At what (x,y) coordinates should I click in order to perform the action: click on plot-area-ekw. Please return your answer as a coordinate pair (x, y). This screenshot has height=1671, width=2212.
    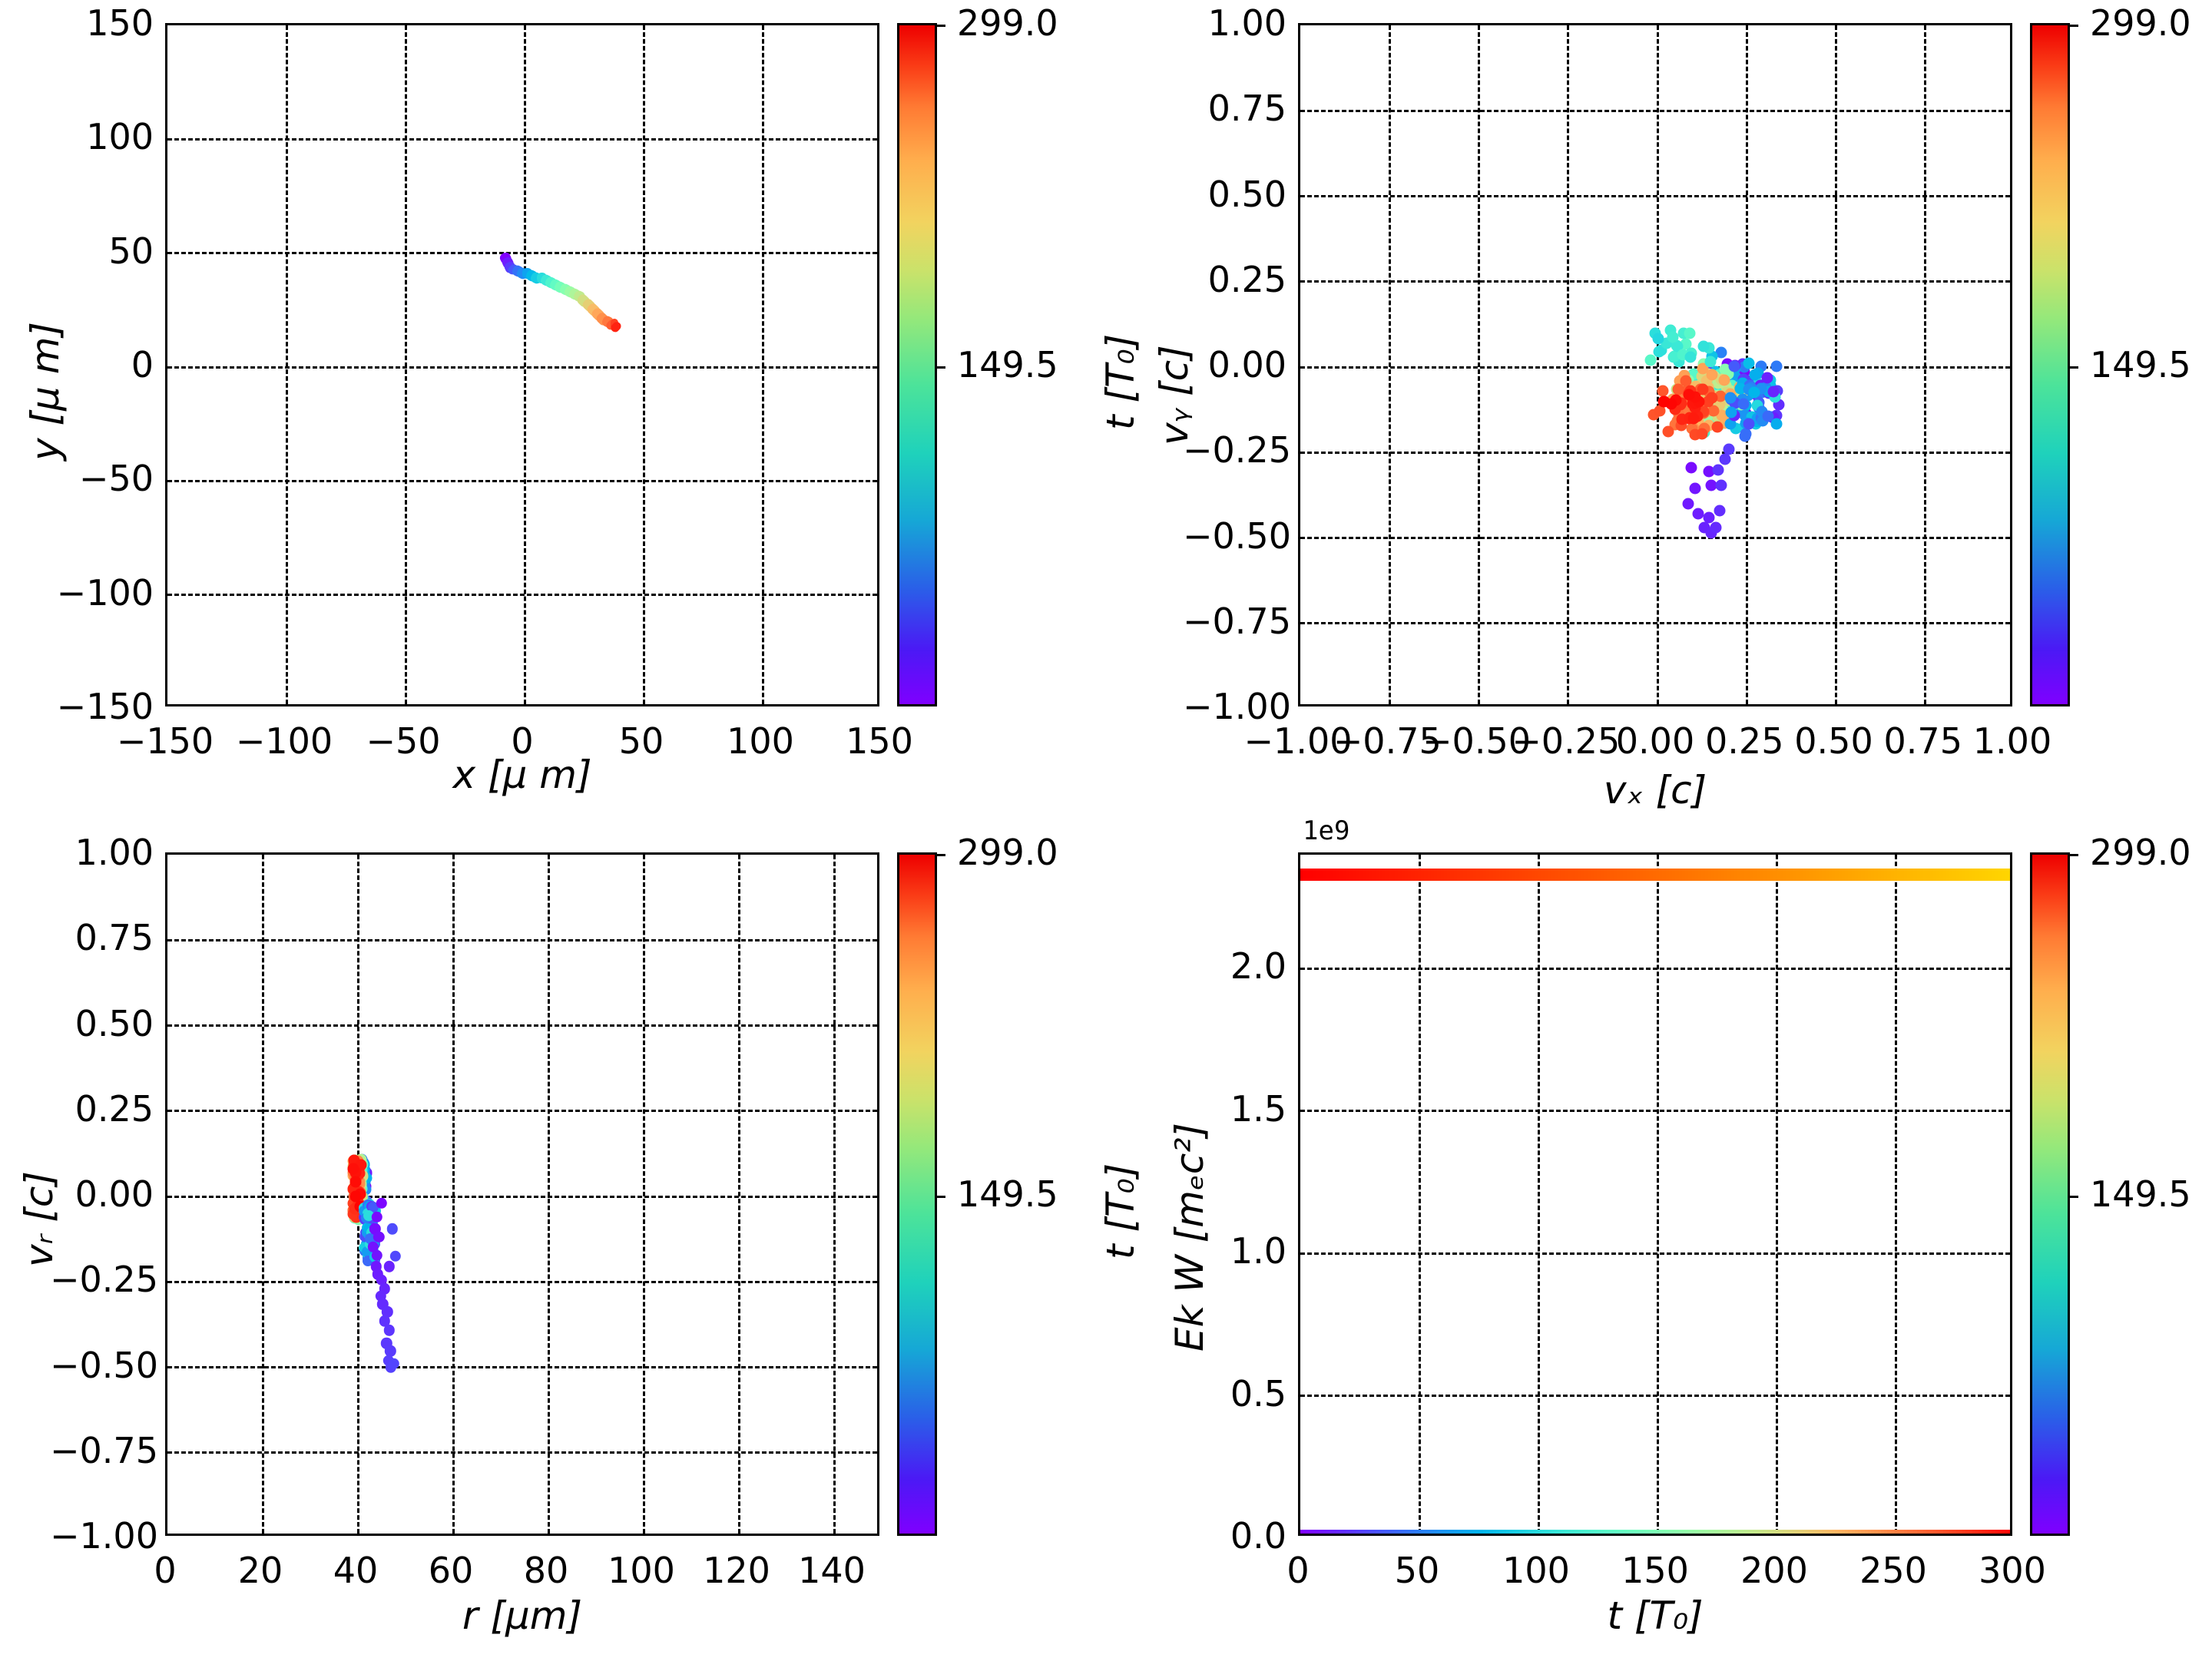
    Looking at the image, I should click on (1655, 1194).